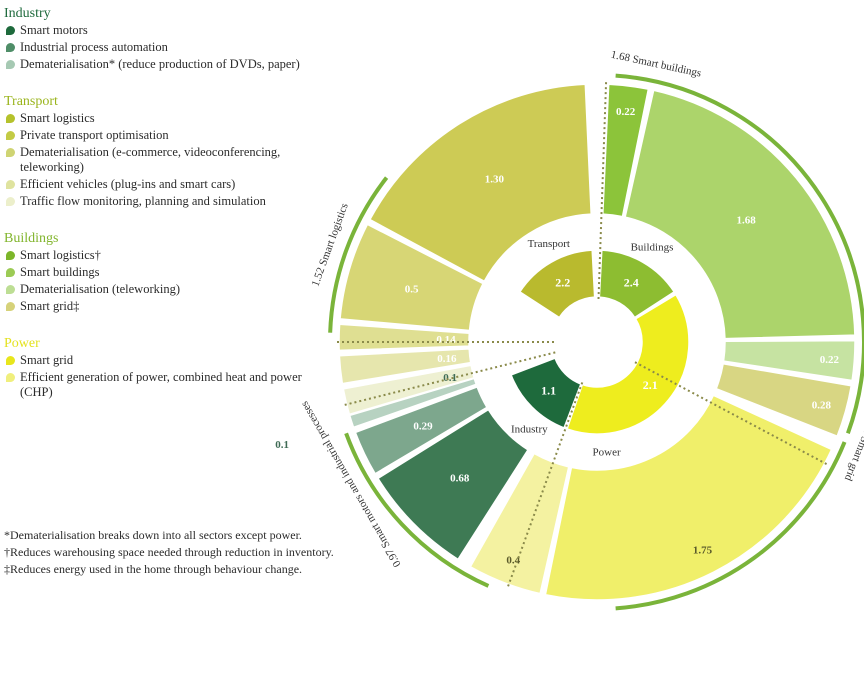 Image resolution: width=864 pixels, height=696 pixels. I want to click on legend-item: Dematerialisation (teleworking), so click(169, 289).